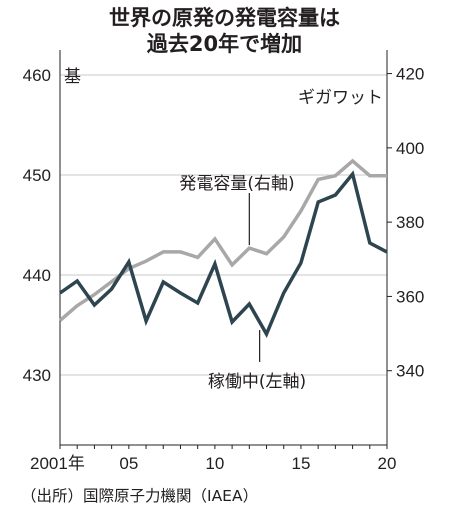  Describe the element at coordinates (224, 31) in the screenshot. I see `chart-title: 世界の原発の発電容量は 過去20年で増加` at that location.